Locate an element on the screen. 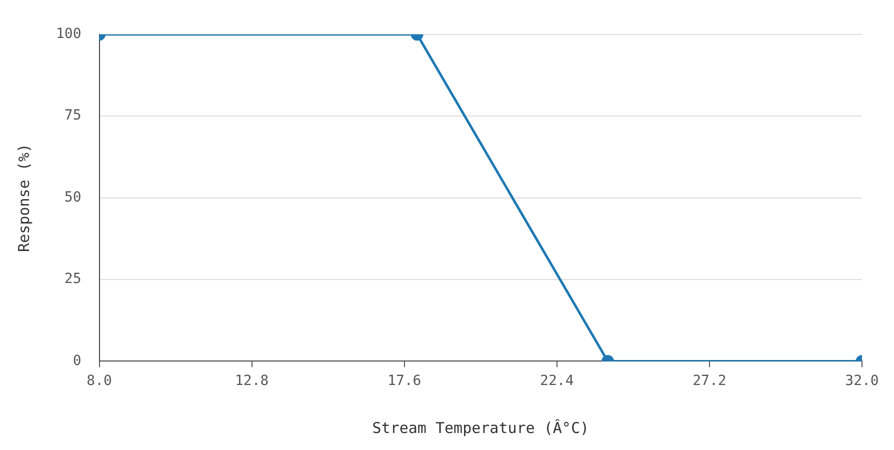 This screenshot has width=894, height=450. x-tick-label: 8.0 is located at coordinates (99, 381).